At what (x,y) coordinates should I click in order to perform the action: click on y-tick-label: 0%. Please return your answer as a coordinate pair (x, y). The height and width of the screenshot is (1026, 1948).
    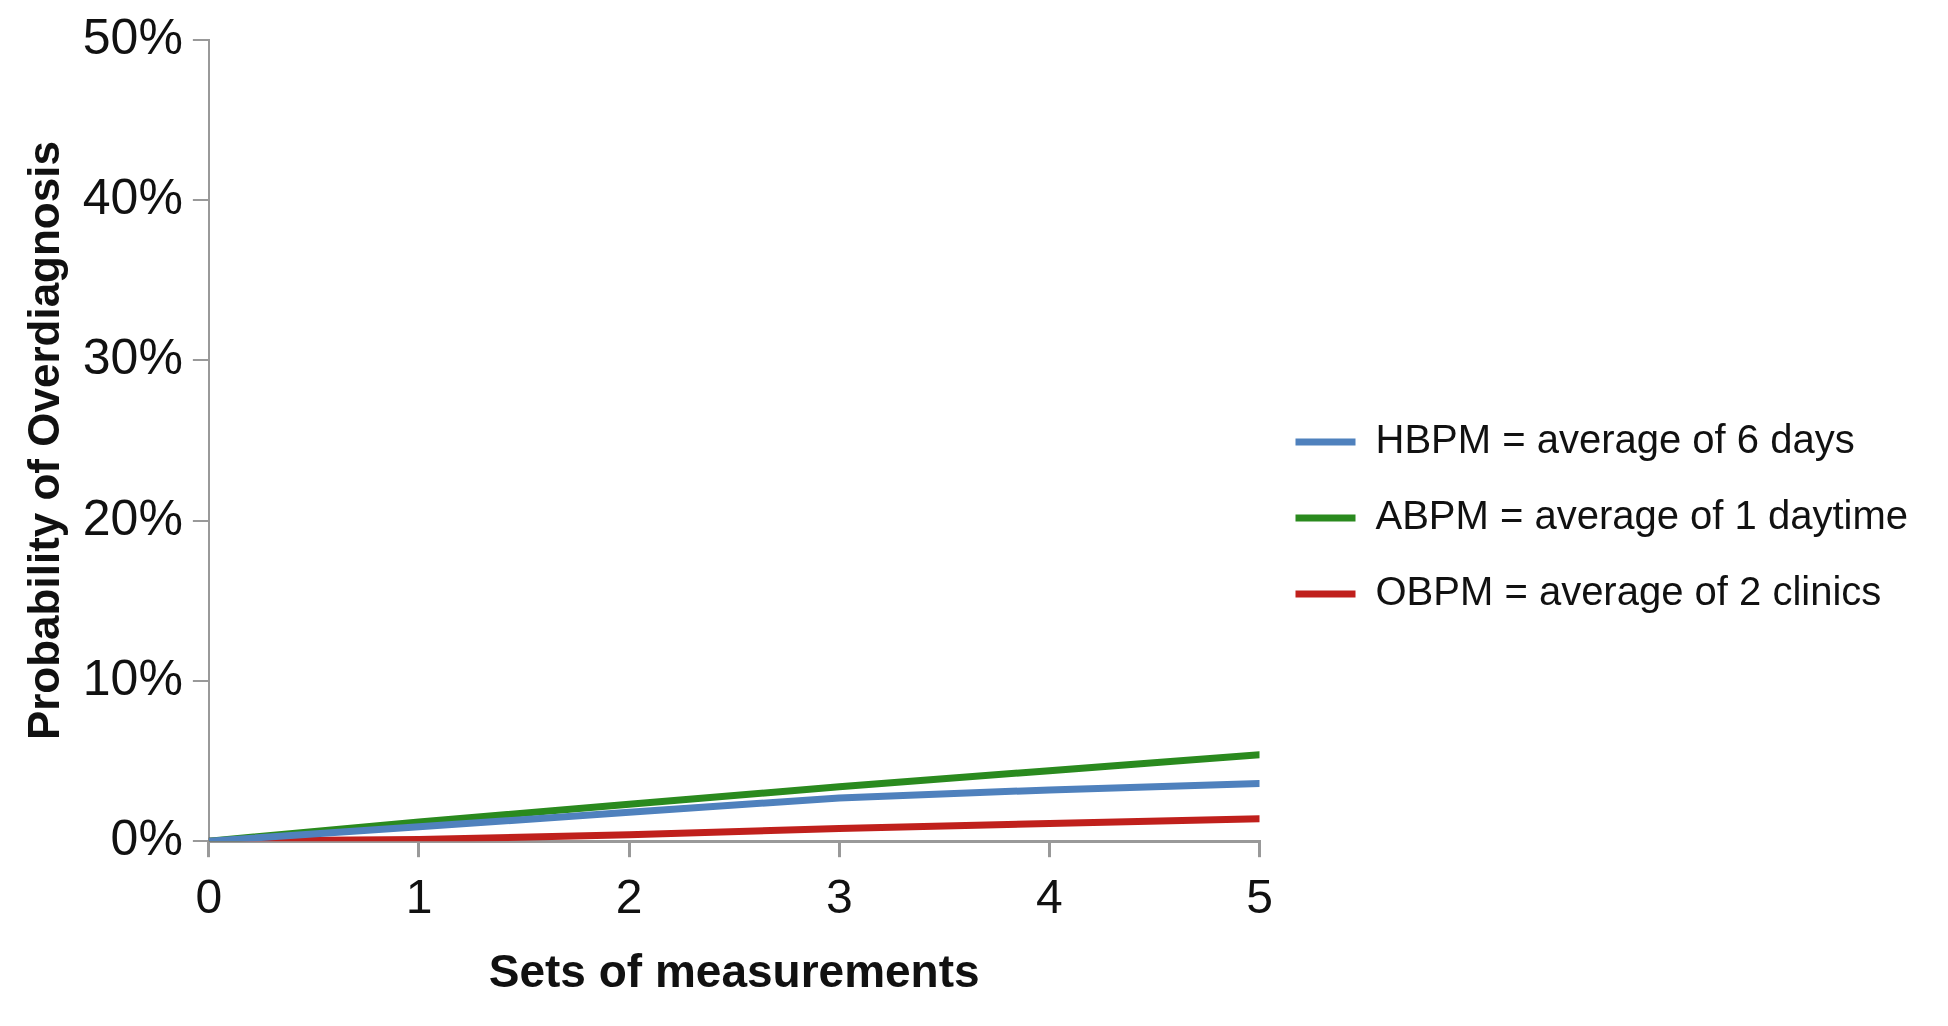
    Looking at the image, I should click on (146, 837).